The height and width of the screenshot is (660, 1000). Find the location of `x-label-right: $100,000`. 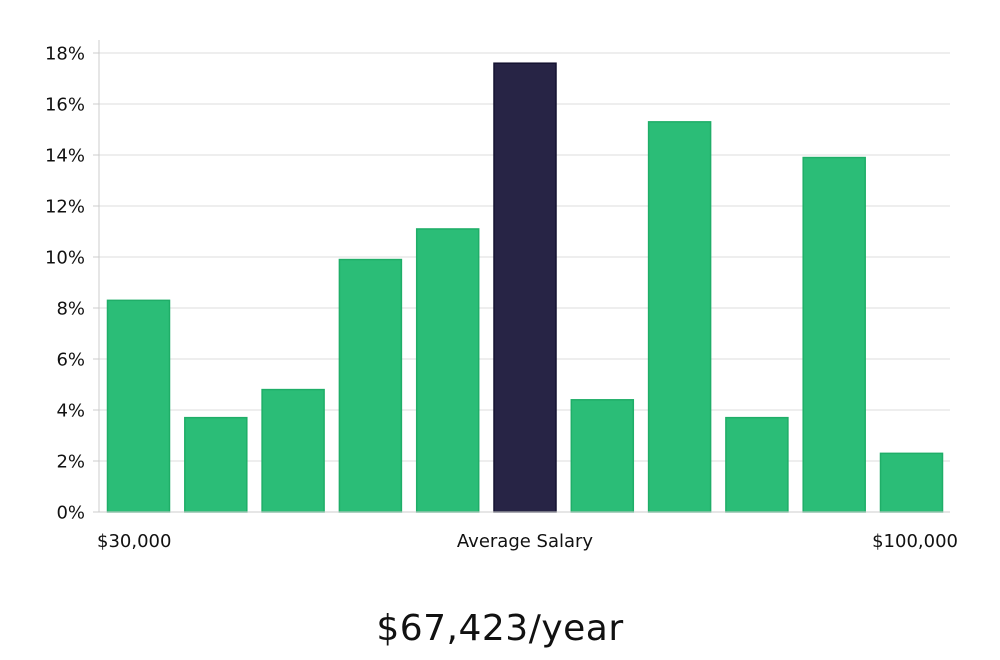

x-label-right: $100,000 is located at coordinates (915, 541).